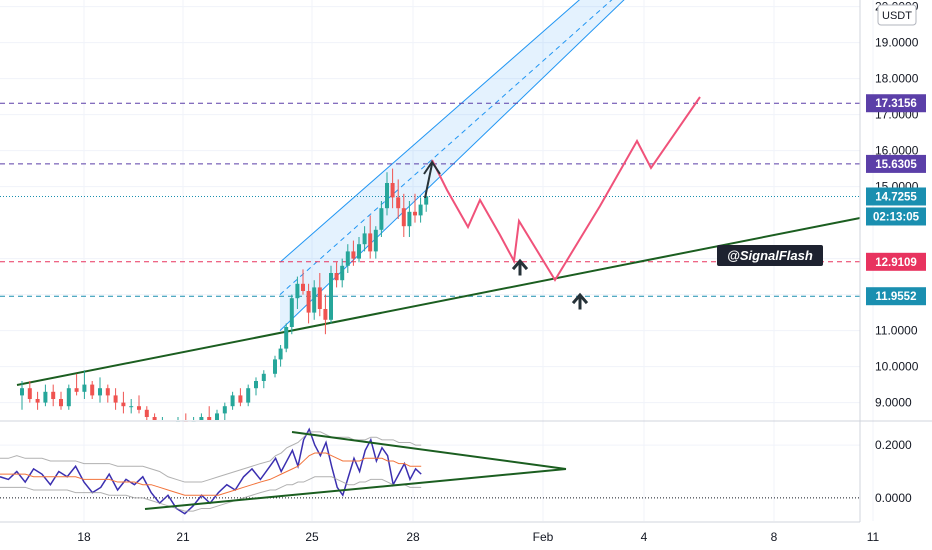 The width and height of the screenshot is (932, 550). Describe the element at coordinates (774, 537) in the screenshot. I see `time-tick-label: 8` at that location.